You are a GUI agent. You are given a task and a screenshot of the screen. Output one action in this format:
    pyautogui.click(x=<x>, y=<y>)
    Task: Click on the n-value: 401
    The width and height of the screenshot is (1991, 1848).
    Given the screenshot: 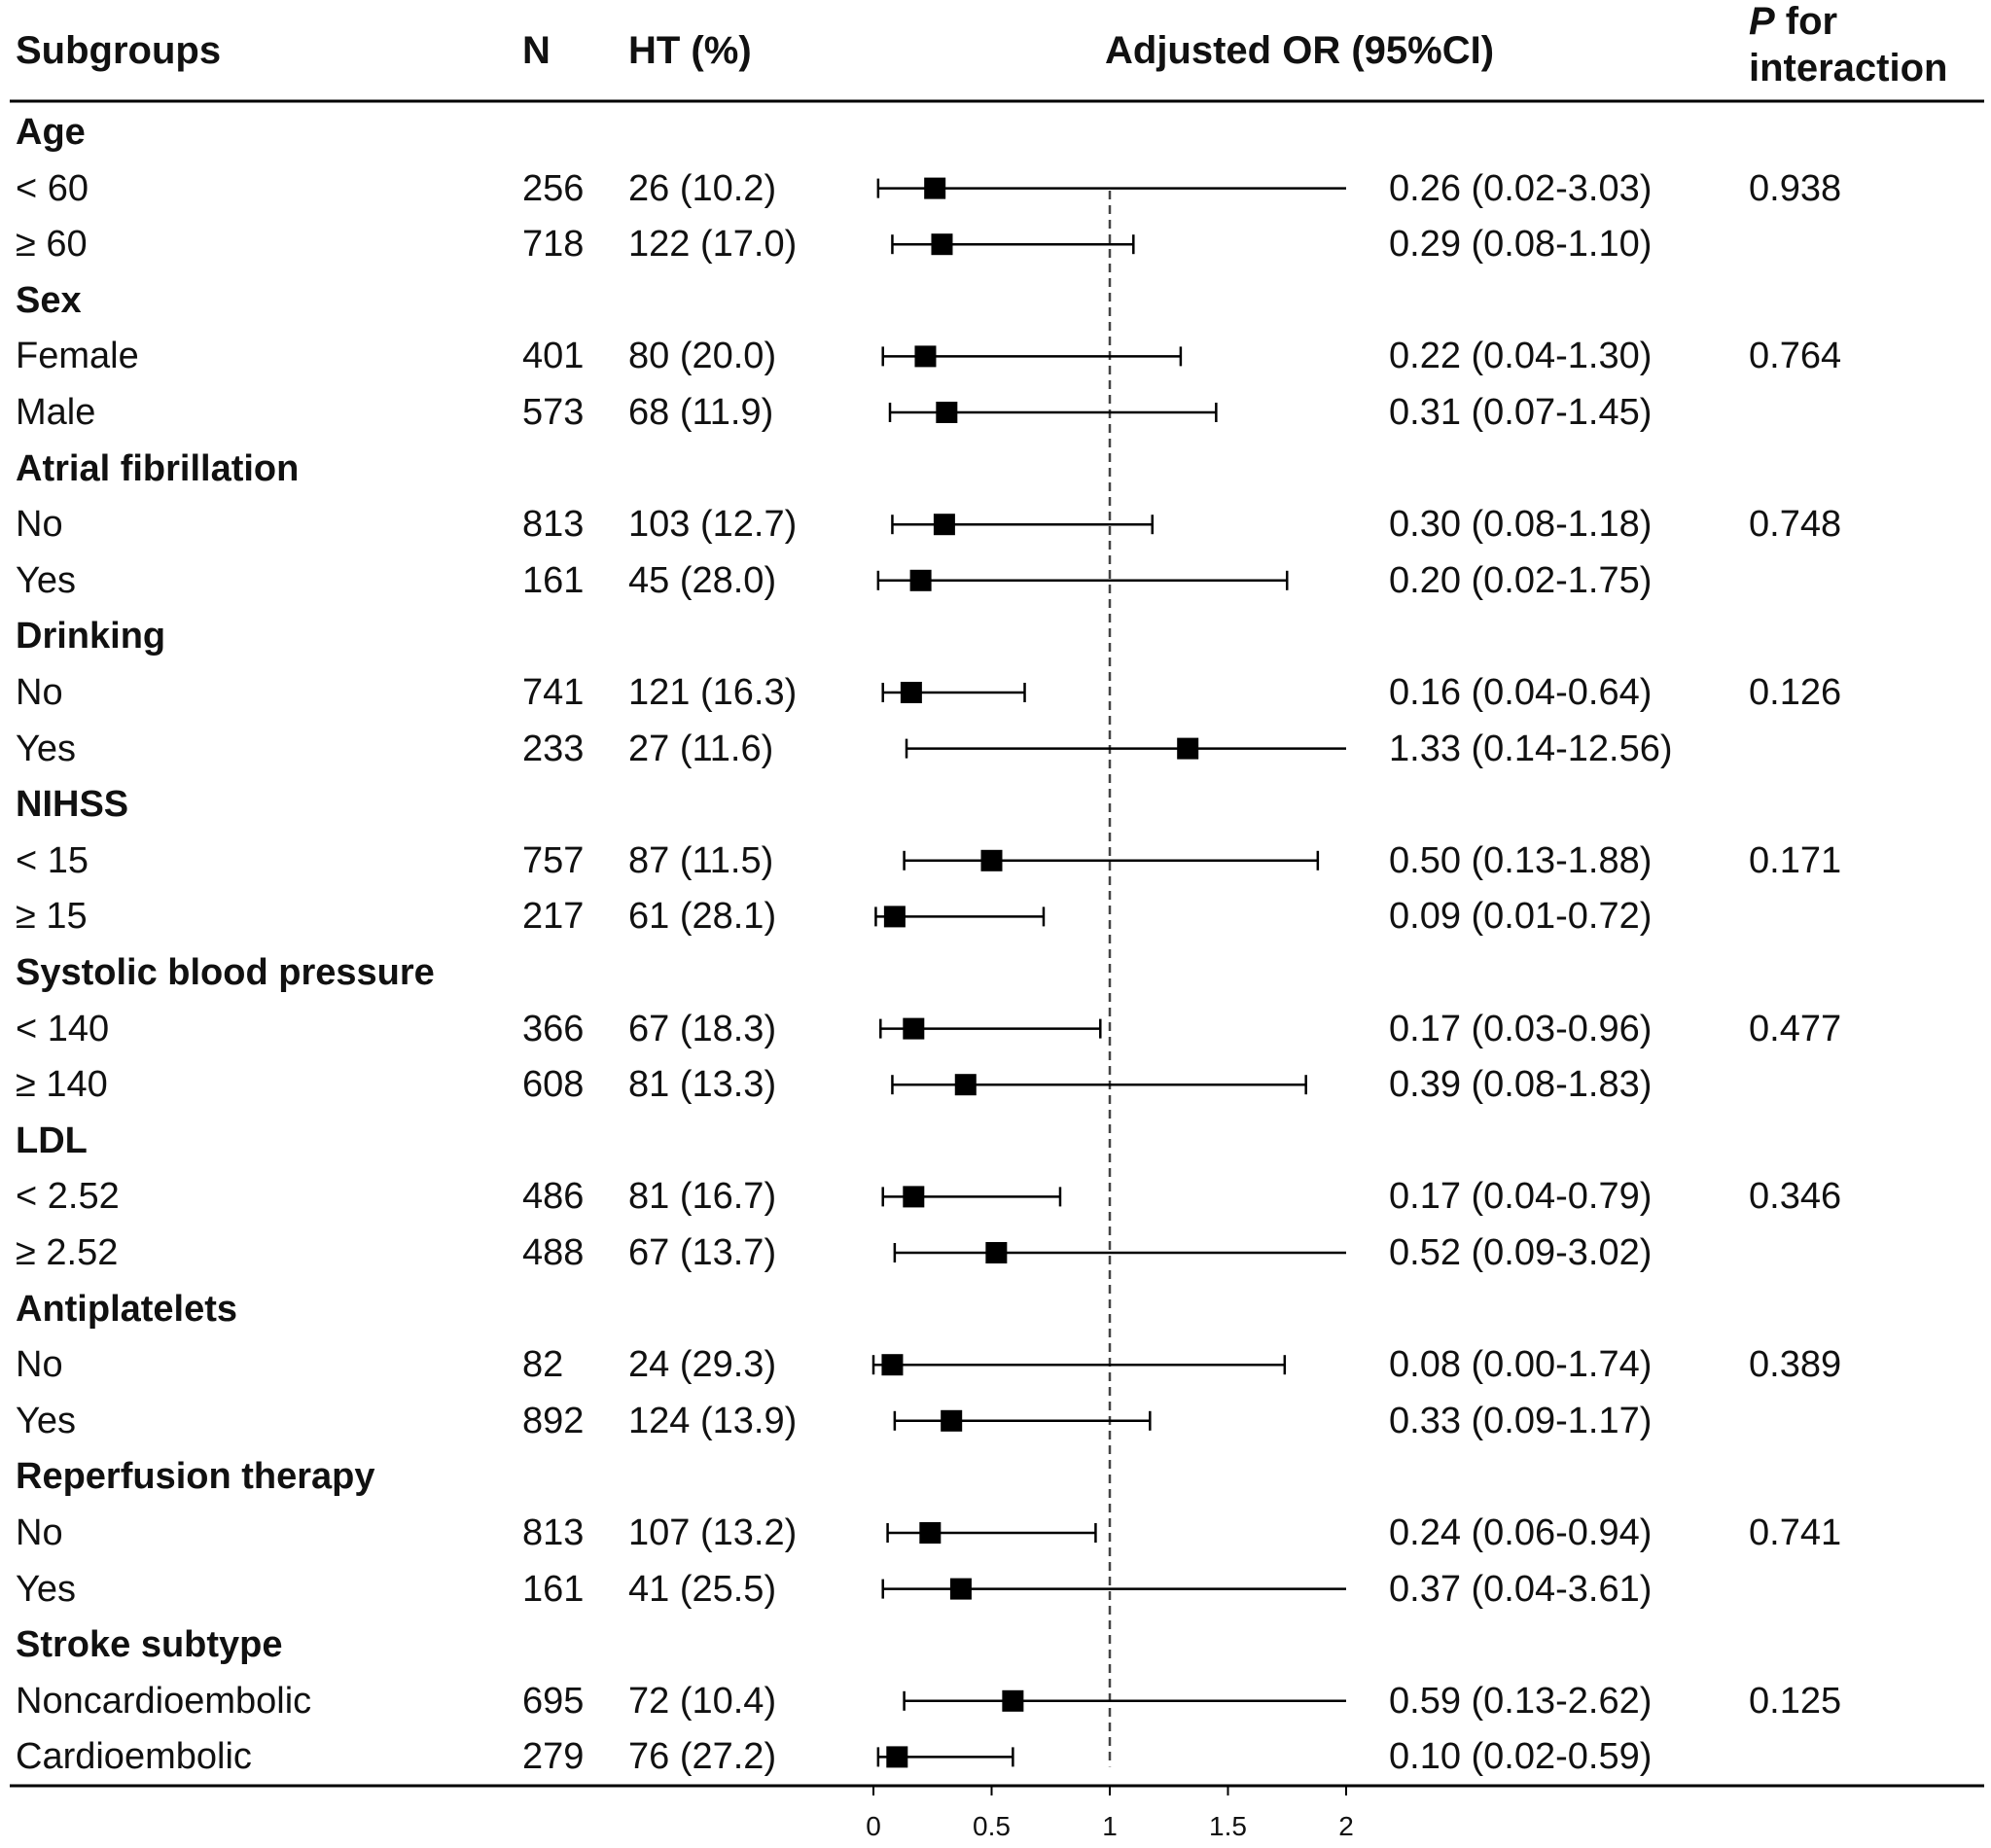 What is the action you would take?
    pyautogui.click(x=553, y=357)
    